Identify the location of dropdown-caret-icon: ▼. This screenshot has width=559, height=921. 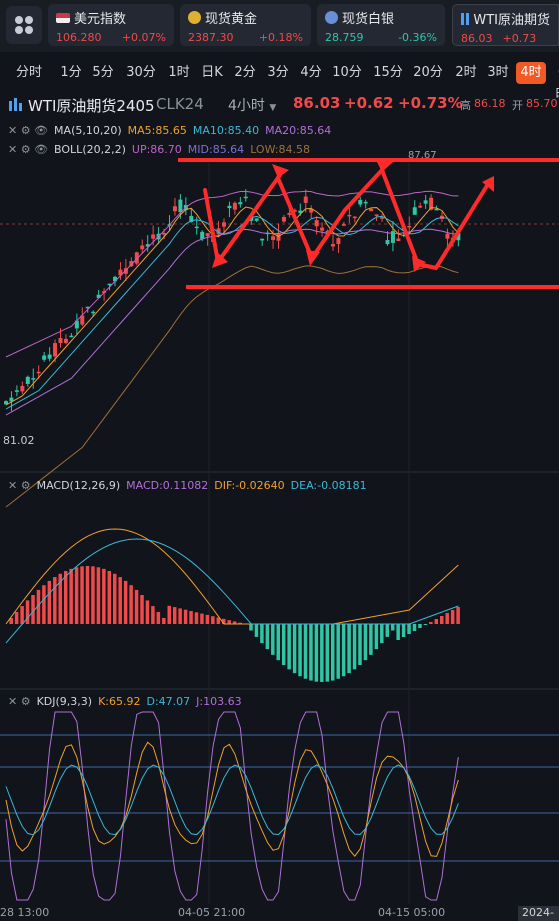
(273, 108).